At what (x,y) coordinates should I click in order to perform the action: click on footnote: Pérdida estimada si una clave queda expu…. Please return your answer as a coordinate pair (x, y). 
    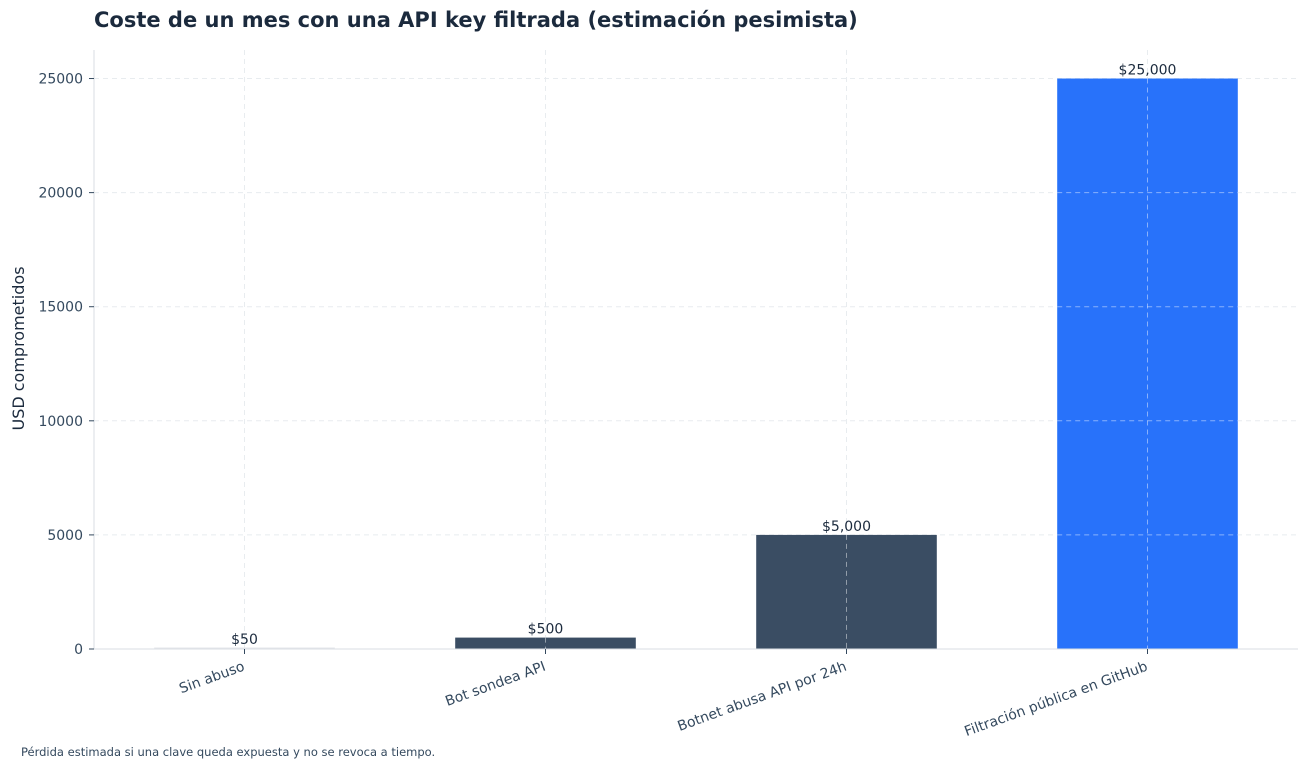
    Looking at the image, I should click on (228, 752).